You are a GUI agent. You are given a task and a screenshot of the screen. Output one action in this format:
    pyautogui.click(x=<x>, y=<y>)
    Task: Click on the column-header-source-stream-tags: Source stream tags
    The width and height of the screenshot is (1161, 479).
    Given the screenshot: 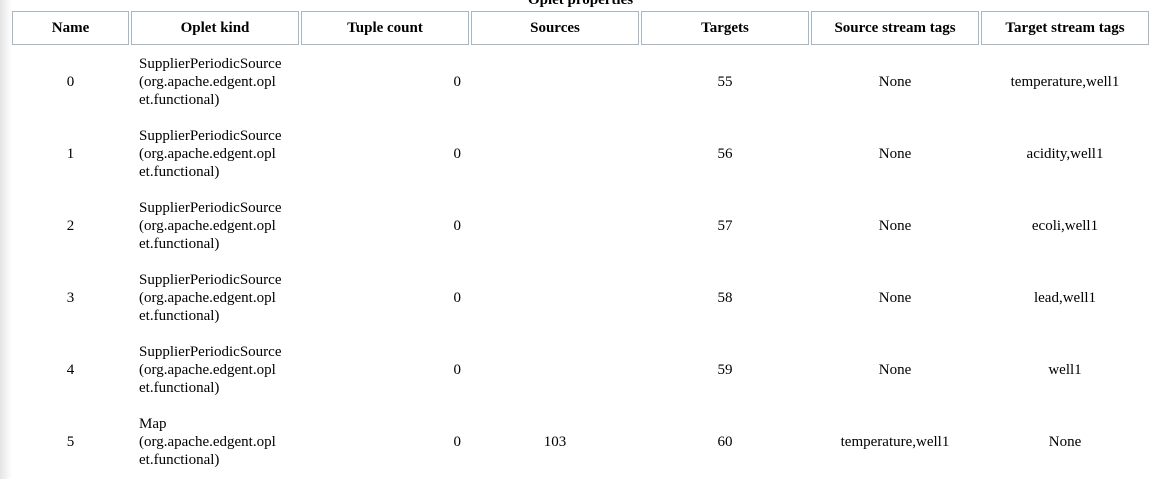 What is the action you would take?
    pyautogui.click(x=895, y=28)
    